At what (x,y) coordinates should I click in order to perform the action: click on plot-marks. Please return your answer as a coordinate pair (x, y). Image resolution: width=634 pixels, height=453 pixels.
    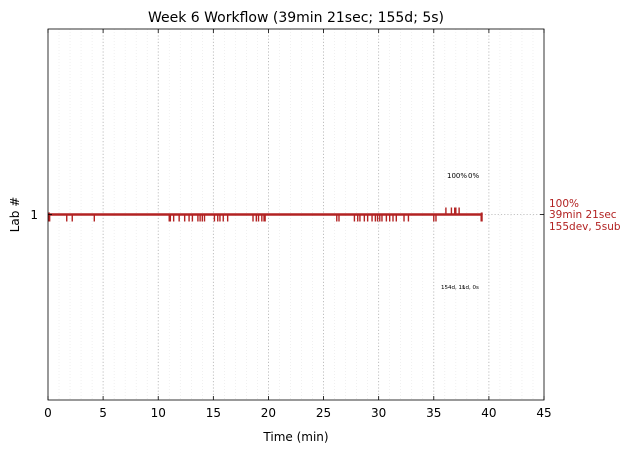
    Looking at the image, I should click on (265, 214).